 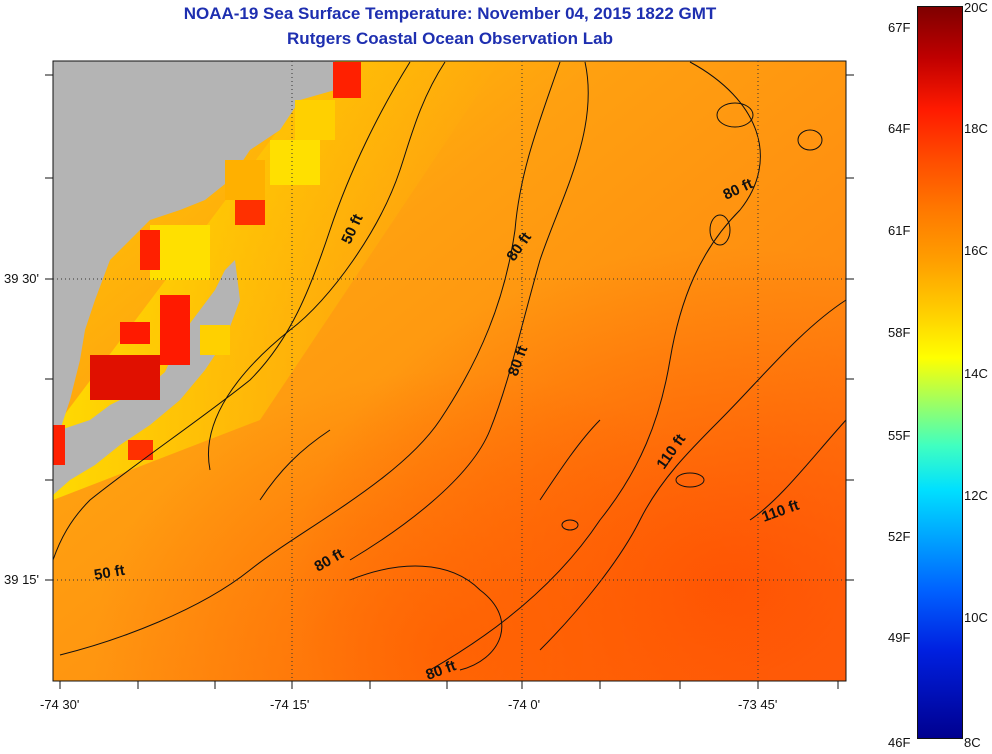 I want to click on land-area, so click(x=194, y=250).